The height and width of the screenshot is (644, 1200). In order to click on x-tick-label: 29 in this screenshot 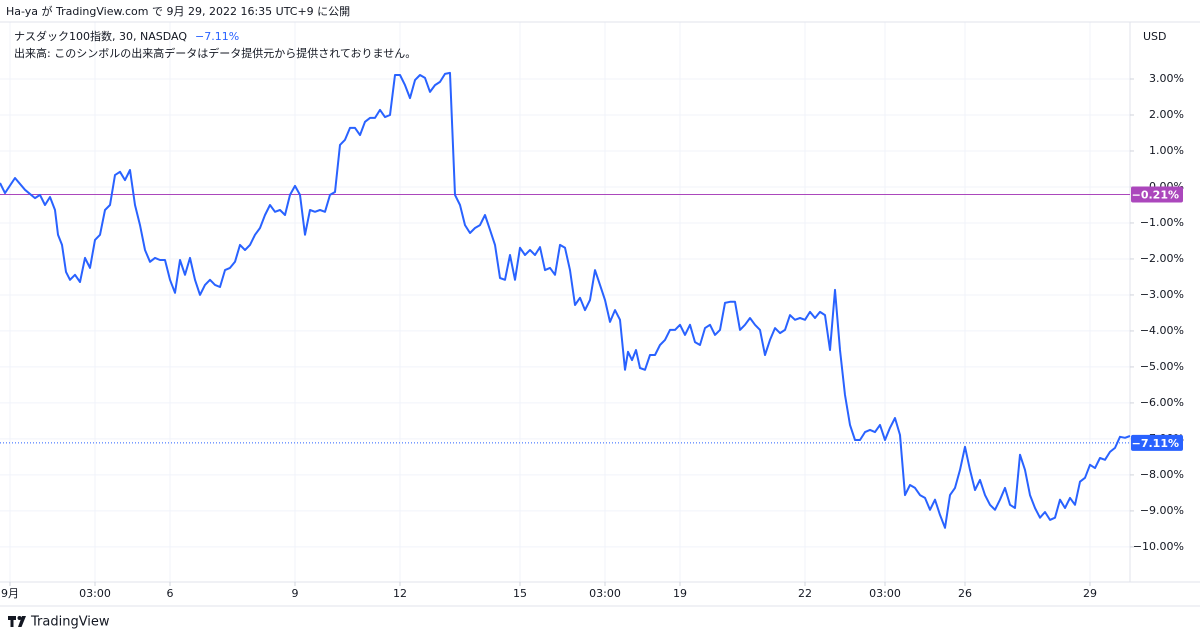, I will do `click(1090, 593)`.